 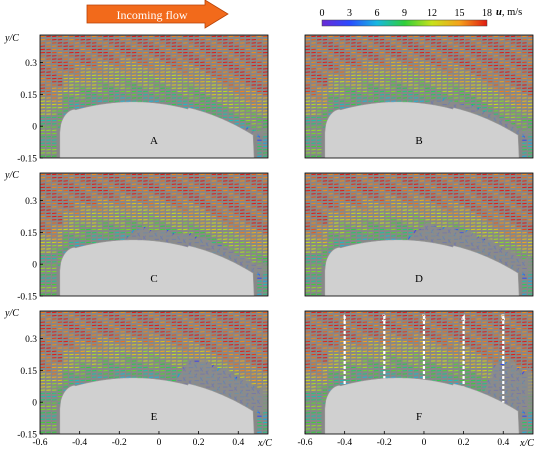 I want to click on y-axis-label-row-2: y/C, so click(x=11, y=175).